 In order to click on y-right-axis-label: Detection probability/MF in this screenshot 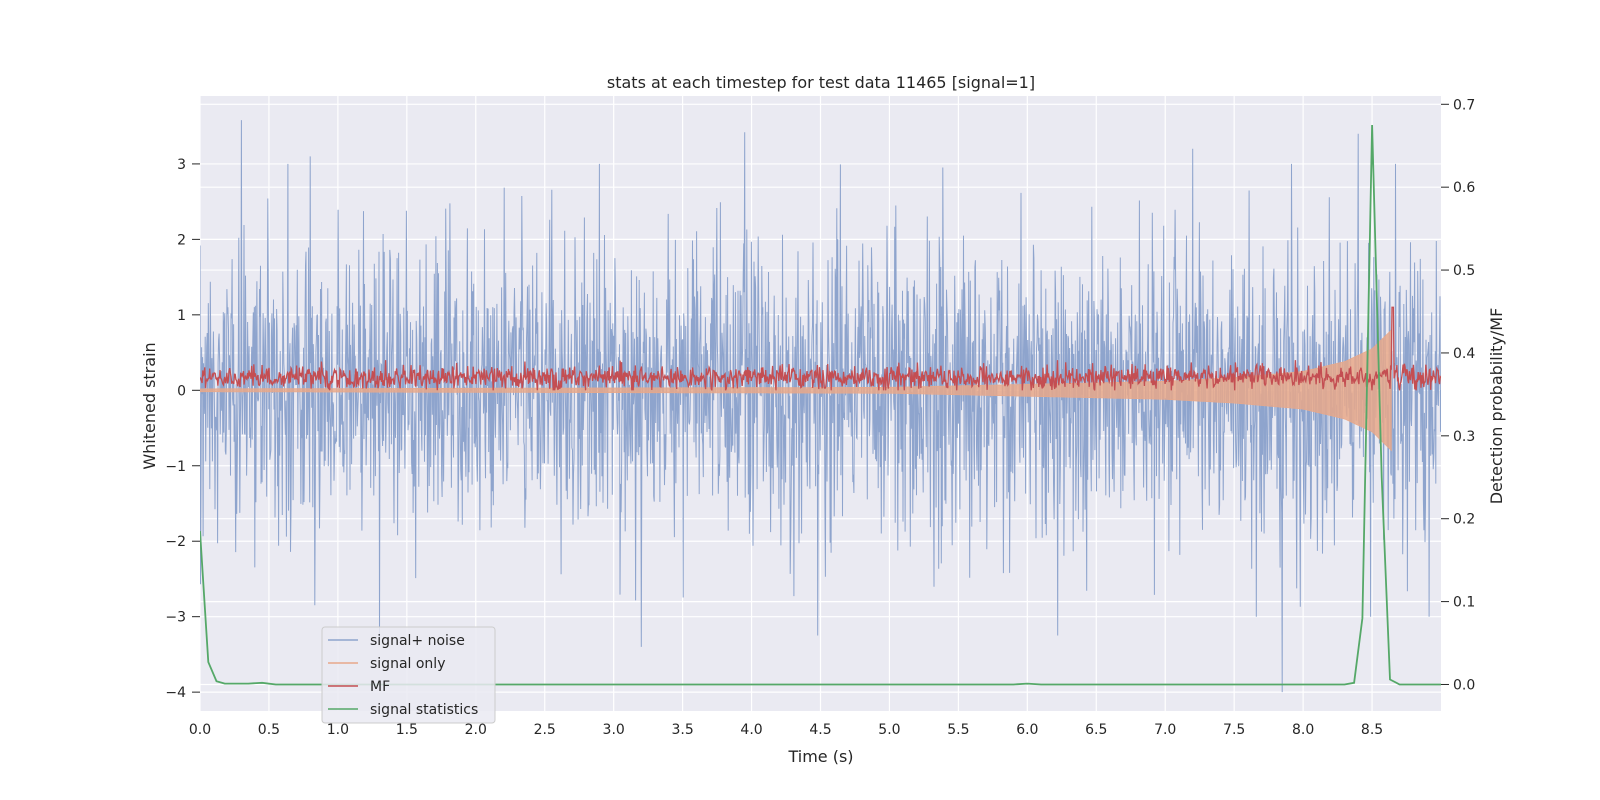, I will do `click(1496, 406)`.